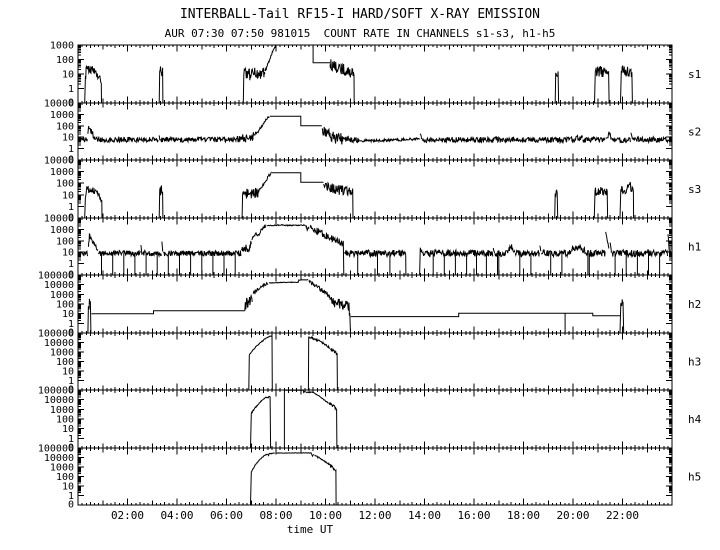 This screenshot has width=720, height=550. What do you see at coordinates (59, 285) in the screenshot?
I see `y-tick-label-h2: 10000` at bounding box center [59, 285].